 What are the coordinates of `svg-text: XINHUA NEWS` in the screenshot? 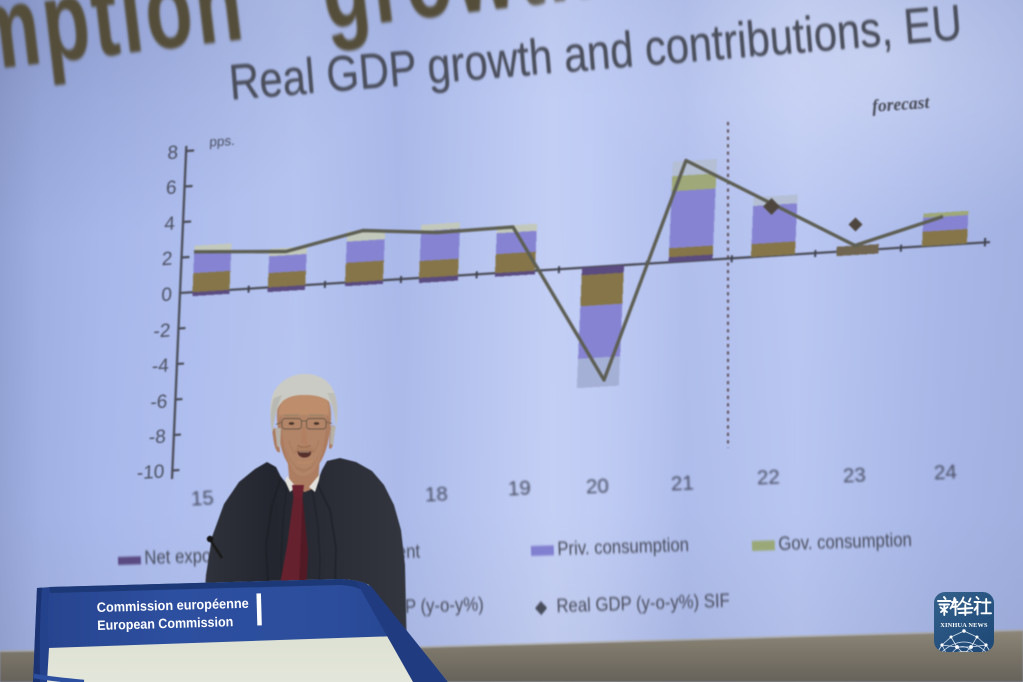 It's located at (964, 625).